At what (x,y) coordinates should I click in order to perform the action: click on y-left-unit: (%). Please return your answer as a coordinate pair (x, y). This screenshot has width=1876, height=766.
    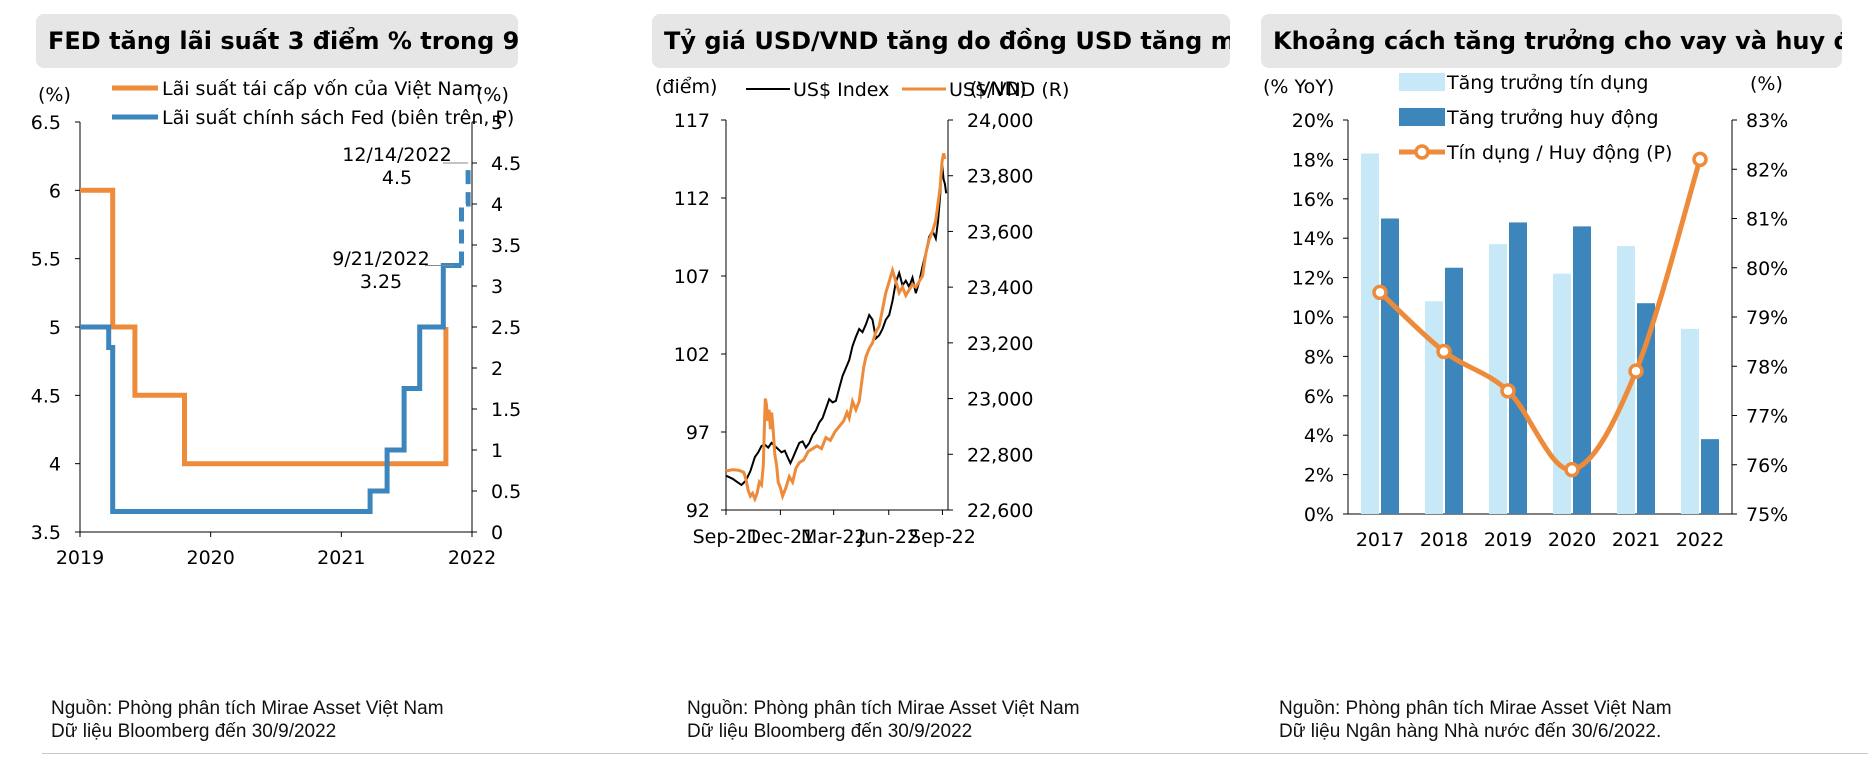
    Looking at the image, I should click on (54, 95).